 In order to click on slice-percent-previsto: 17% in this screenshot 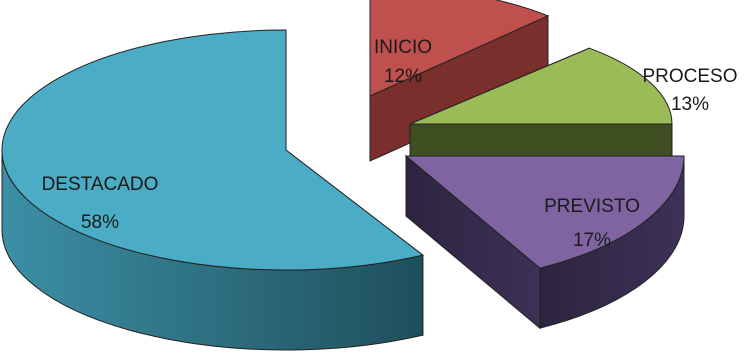, I will do `click(592, 240)`.